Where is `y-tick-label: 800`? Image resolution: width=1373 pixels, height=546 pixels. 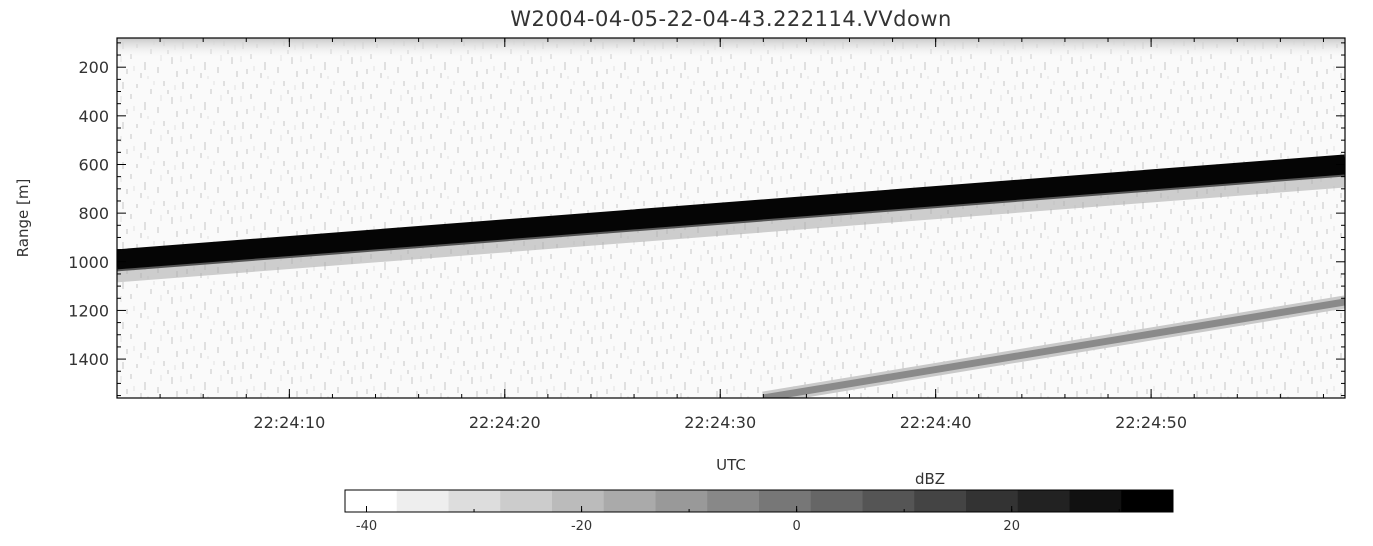
y-tick-label: 800 is located at coordinates (93, 213).